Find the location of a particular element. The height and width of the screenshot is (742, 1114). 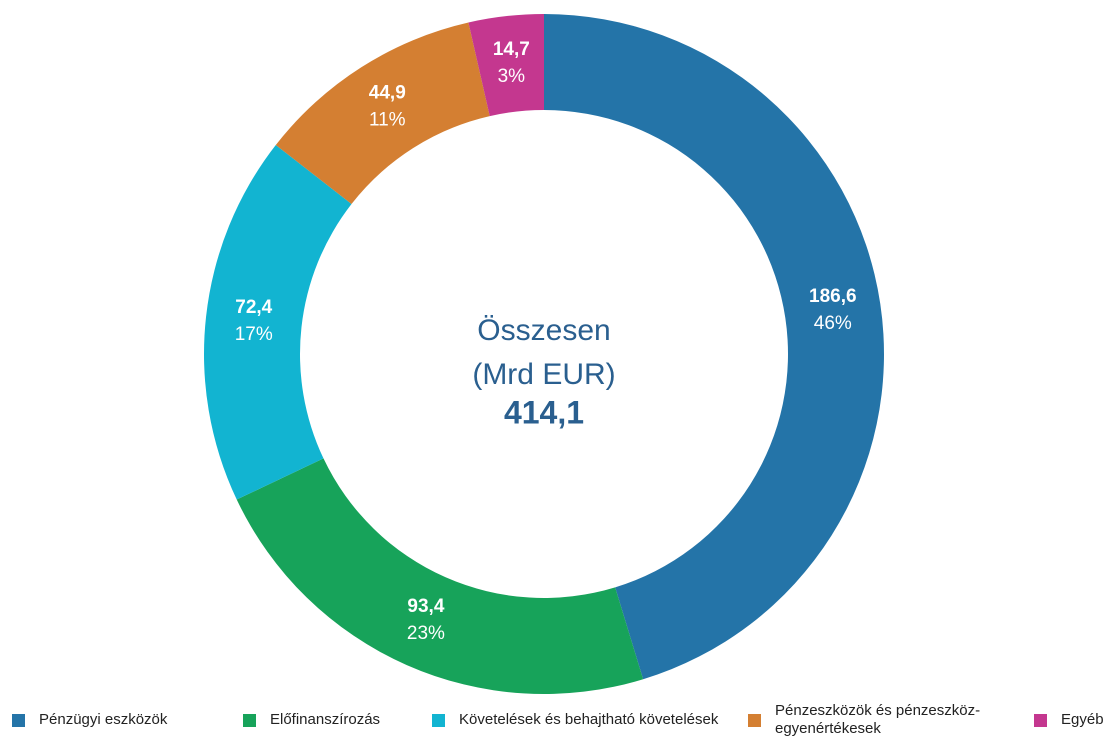

legend-label: Pénzügyi eszközök is located at coordinates (103, 719).